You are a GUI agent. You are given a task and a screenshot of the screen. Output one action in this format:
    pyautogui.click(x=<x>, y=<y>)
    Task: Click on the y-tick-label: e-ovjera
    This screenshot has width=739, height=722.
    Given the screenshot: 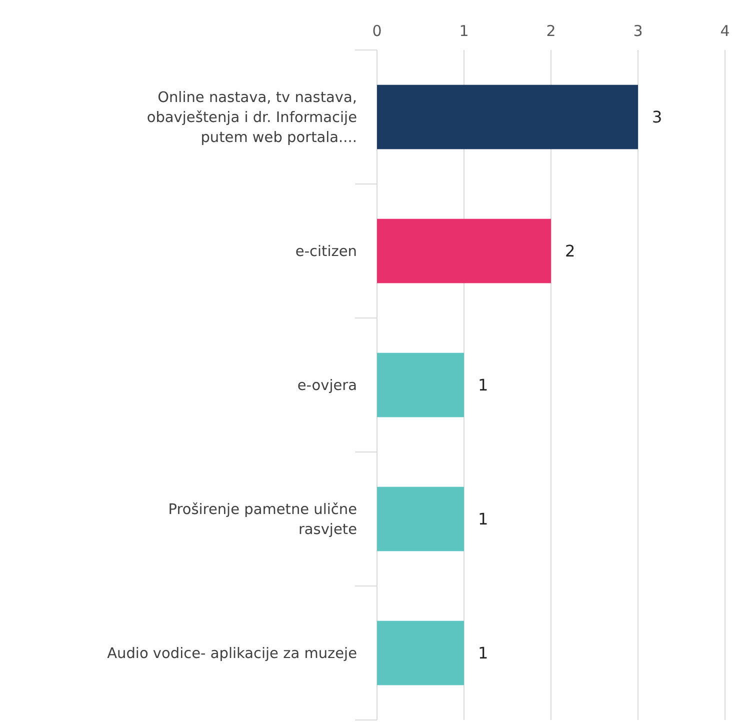 What is the action you would take?
    pyautogui.click(x=327, y=386)
    